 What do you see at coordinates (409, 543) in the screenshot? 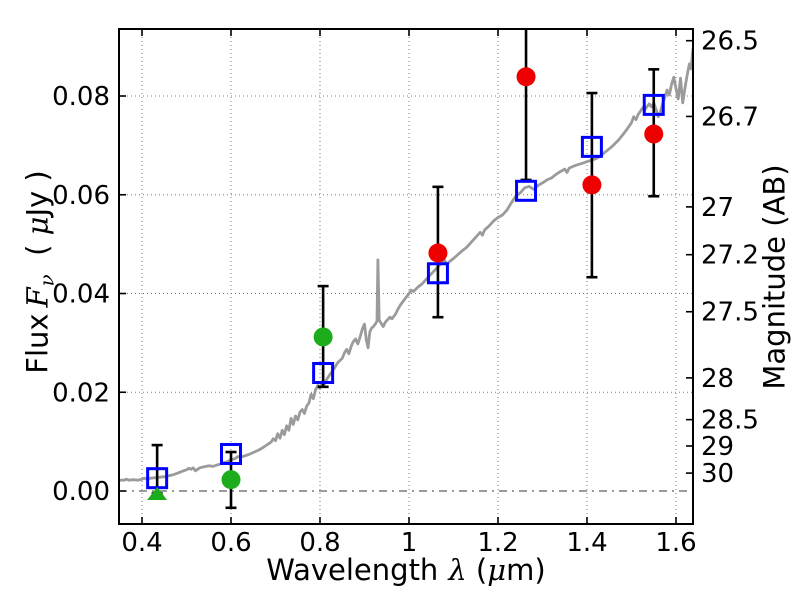
I see `x-tick-label: 1` at bounding box center [409, 543].